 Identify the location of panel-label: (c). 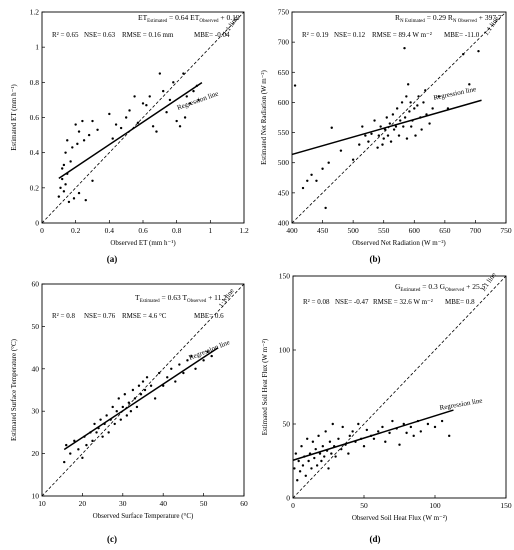
(112, 539).